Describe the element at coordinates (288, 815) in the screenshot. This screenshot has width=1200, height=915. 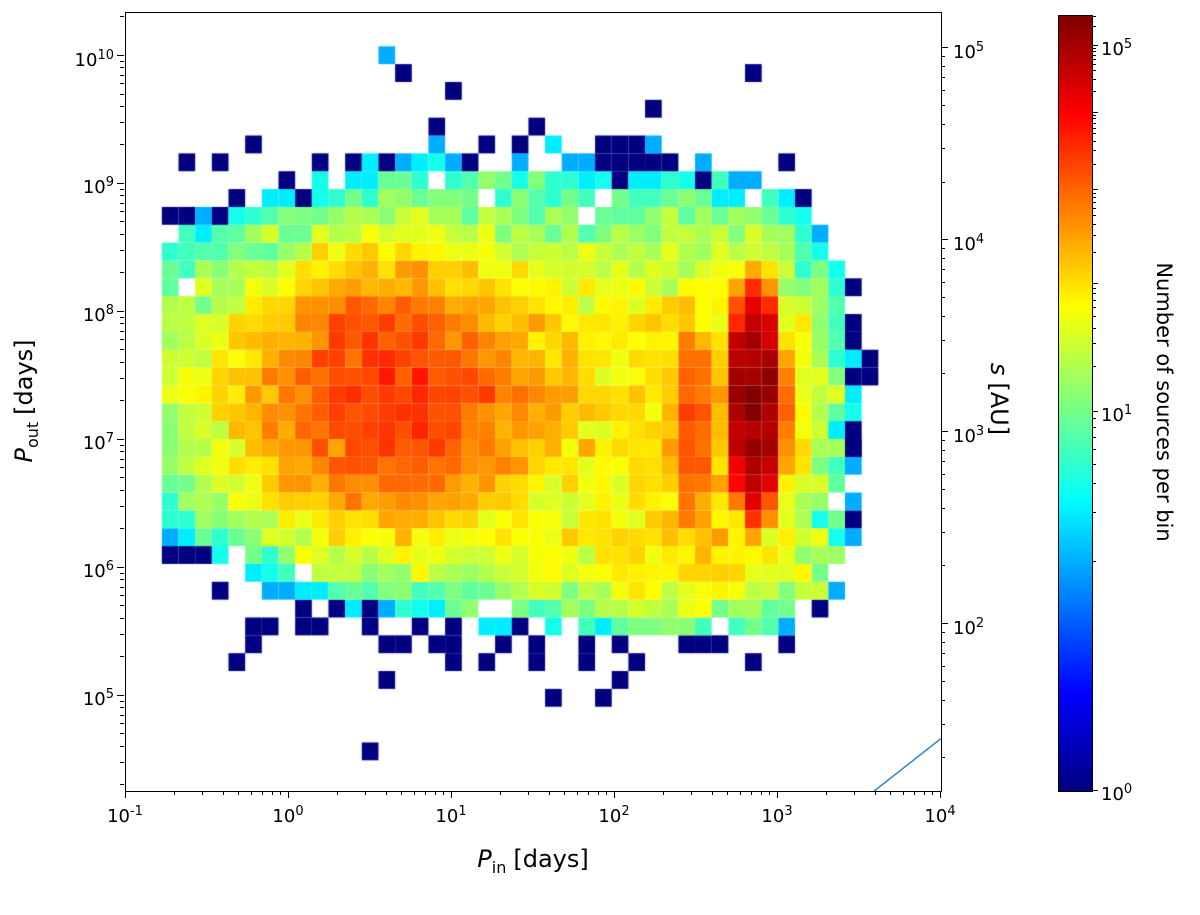
I see `x-tick-label: 100` at that location.